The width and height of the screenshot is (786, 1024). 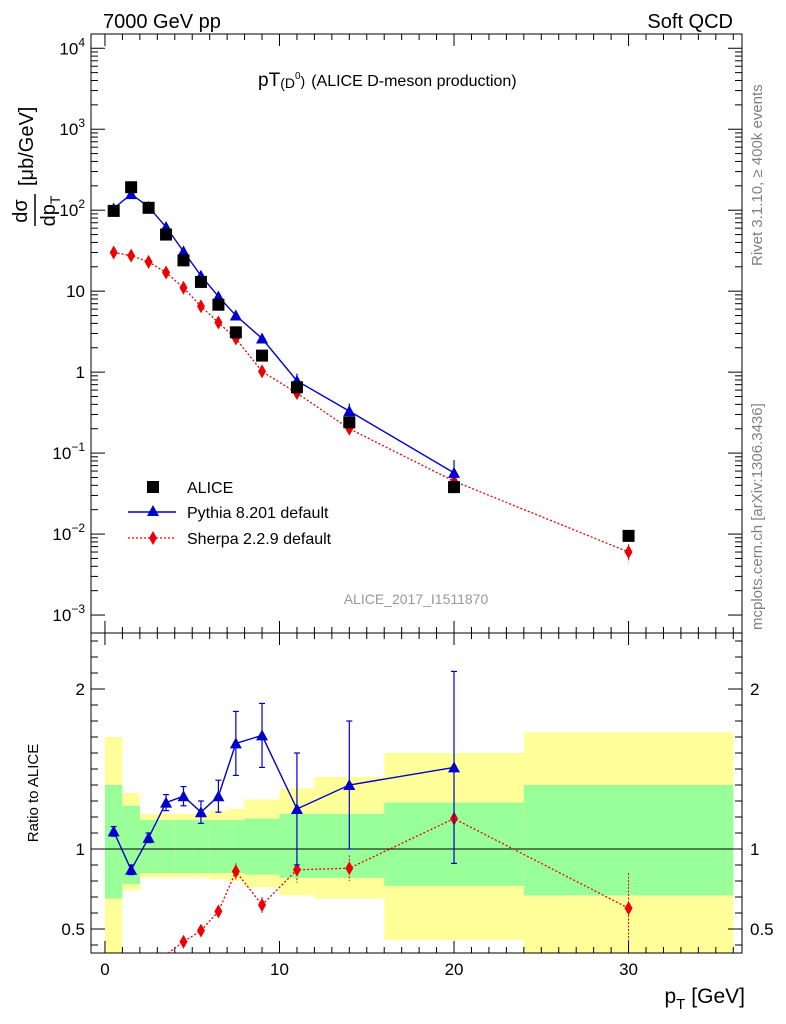 What do you see at coordinates (153, 487) in the screenshot?
I see `legend-marker-alice` at bounding box center [153, 487].